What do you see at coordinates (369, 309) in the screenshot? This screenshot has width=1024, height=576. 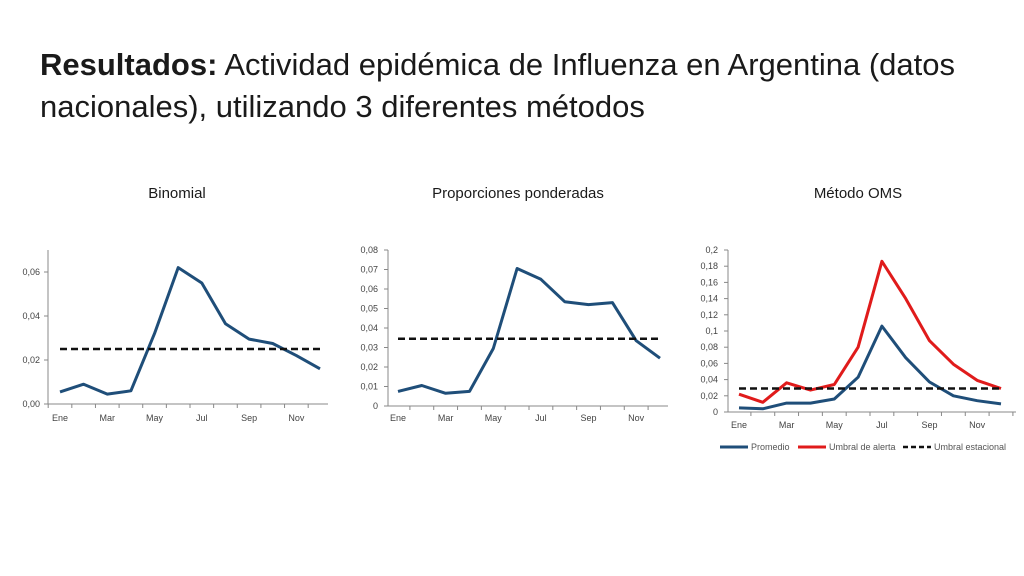 I see `y-tick-label: 0,05` at bounding box center [369, 309].